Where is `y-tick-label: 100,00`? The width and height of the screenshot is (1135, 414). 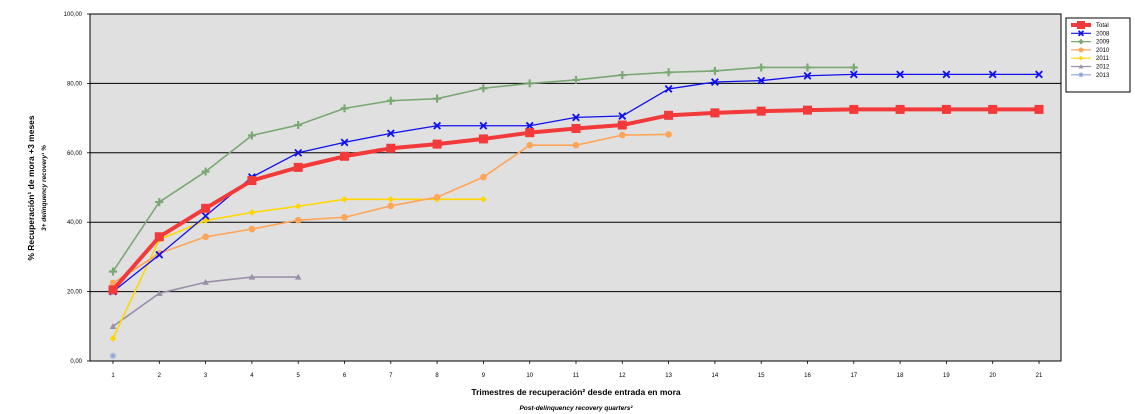 y-tick-label: 100,00 is located at coordinates (73, 15).